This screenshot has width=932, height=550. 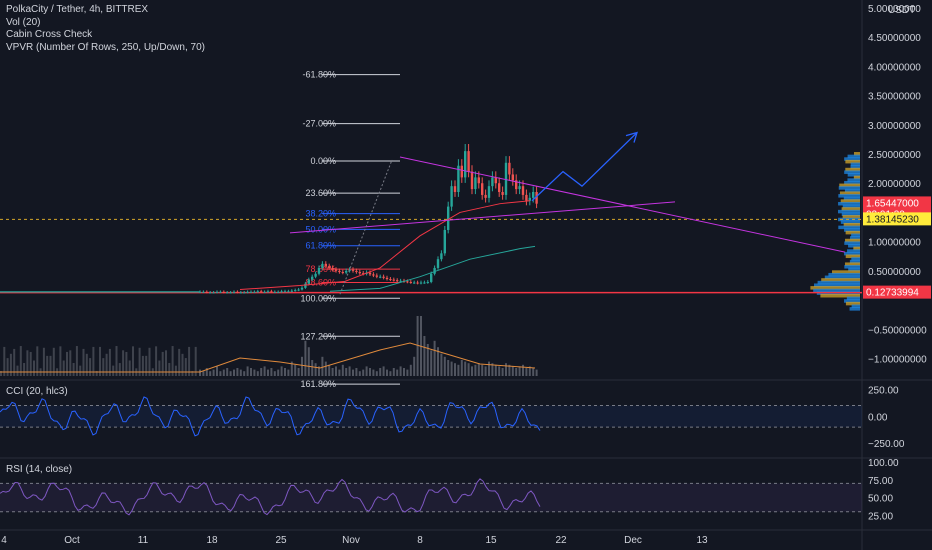 I want to click on price-tick-label: 1.00000000, so click(x=894, y=243).